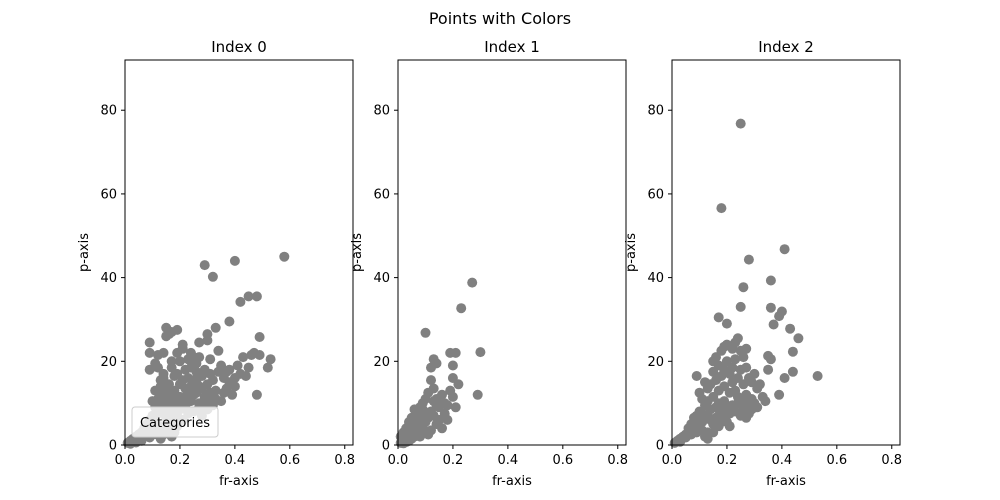 The height and width of the screenshot is (500, 1000). I want to click on subplot-title: Index 0, so click(239, 47).